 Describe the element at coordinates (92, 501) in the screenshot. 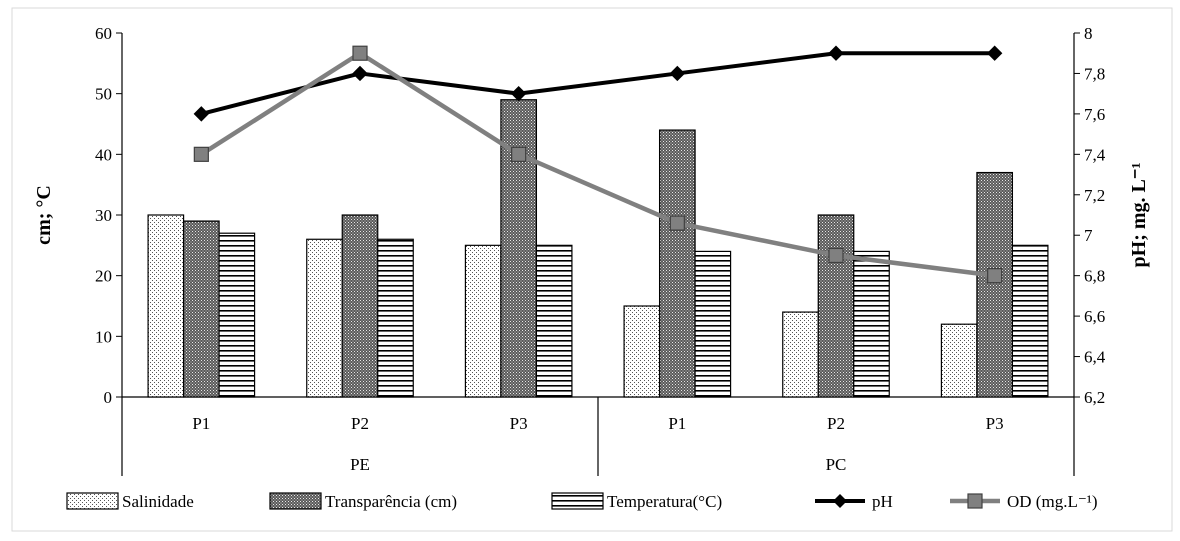

I see `legend-swatch-dots` at that location.